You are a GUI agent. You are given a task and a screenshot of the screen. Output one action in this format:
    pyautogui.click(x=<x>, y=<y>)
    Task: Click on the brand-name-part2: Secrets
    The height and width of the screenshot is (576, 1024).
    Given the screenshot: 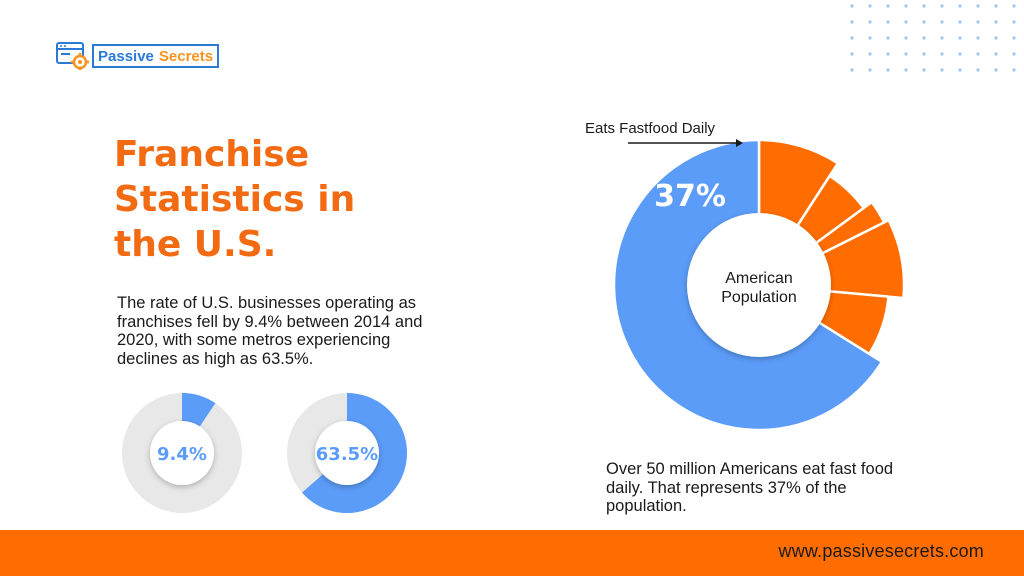 What is the action you would take?
    pyautogui.click(x=186, y=56)
    